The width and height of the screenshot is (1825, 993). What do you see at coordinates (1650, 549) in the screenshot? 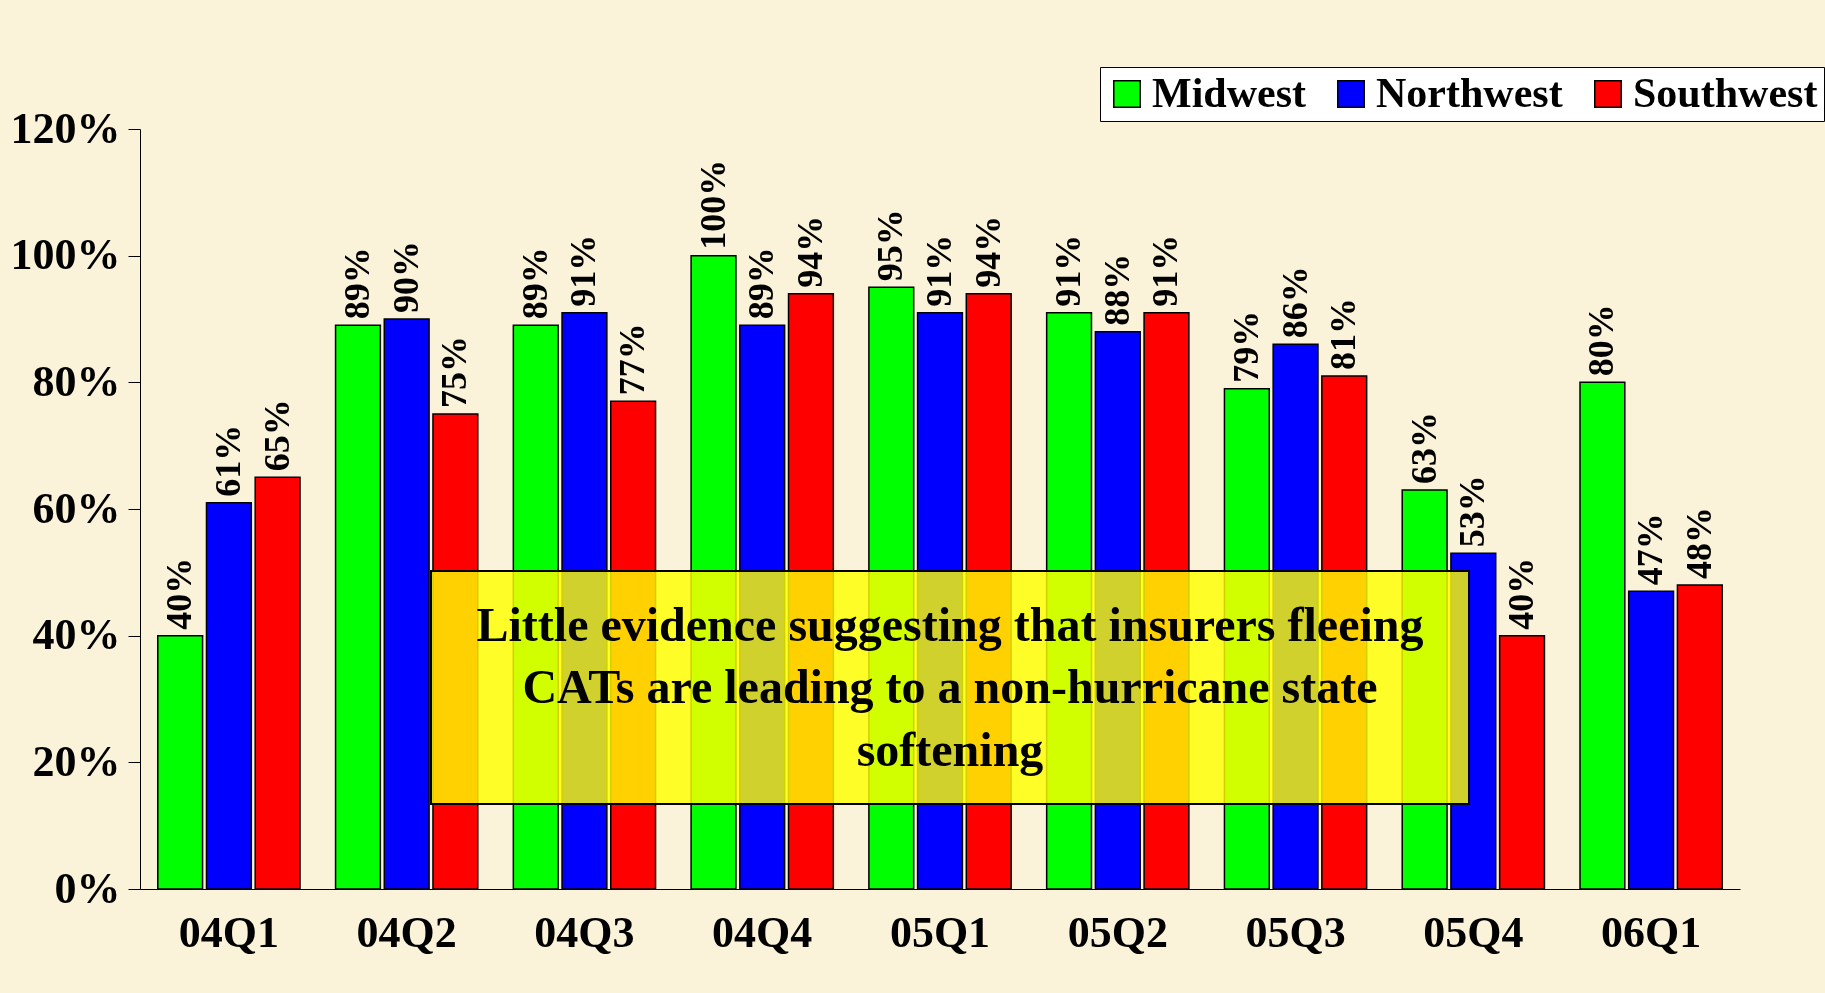
I see `data-label: 47%` at bounding box center [1650, 549].